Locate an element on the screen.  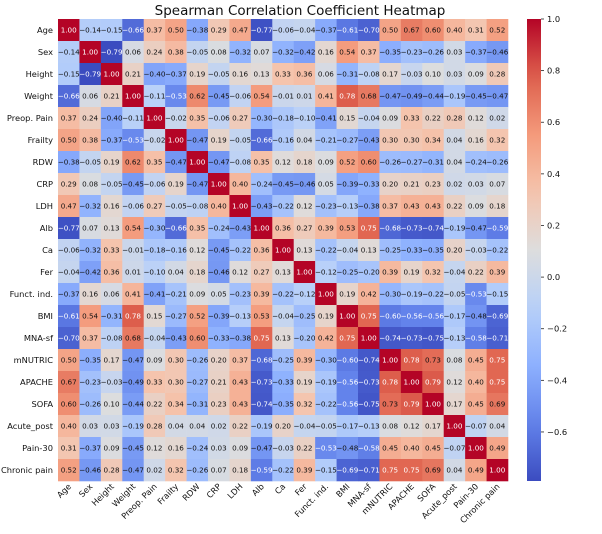
cell-value-label: −0.56 is located at coordinates (347, 404).